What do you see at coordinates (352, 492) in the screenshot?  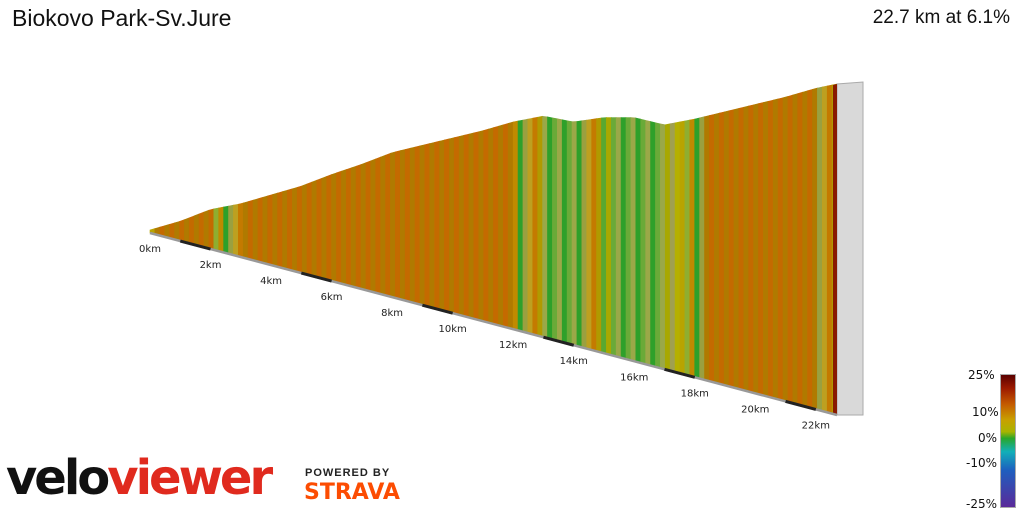 I see `strava-logo: STRAVA` at bounding box center [352, 492].